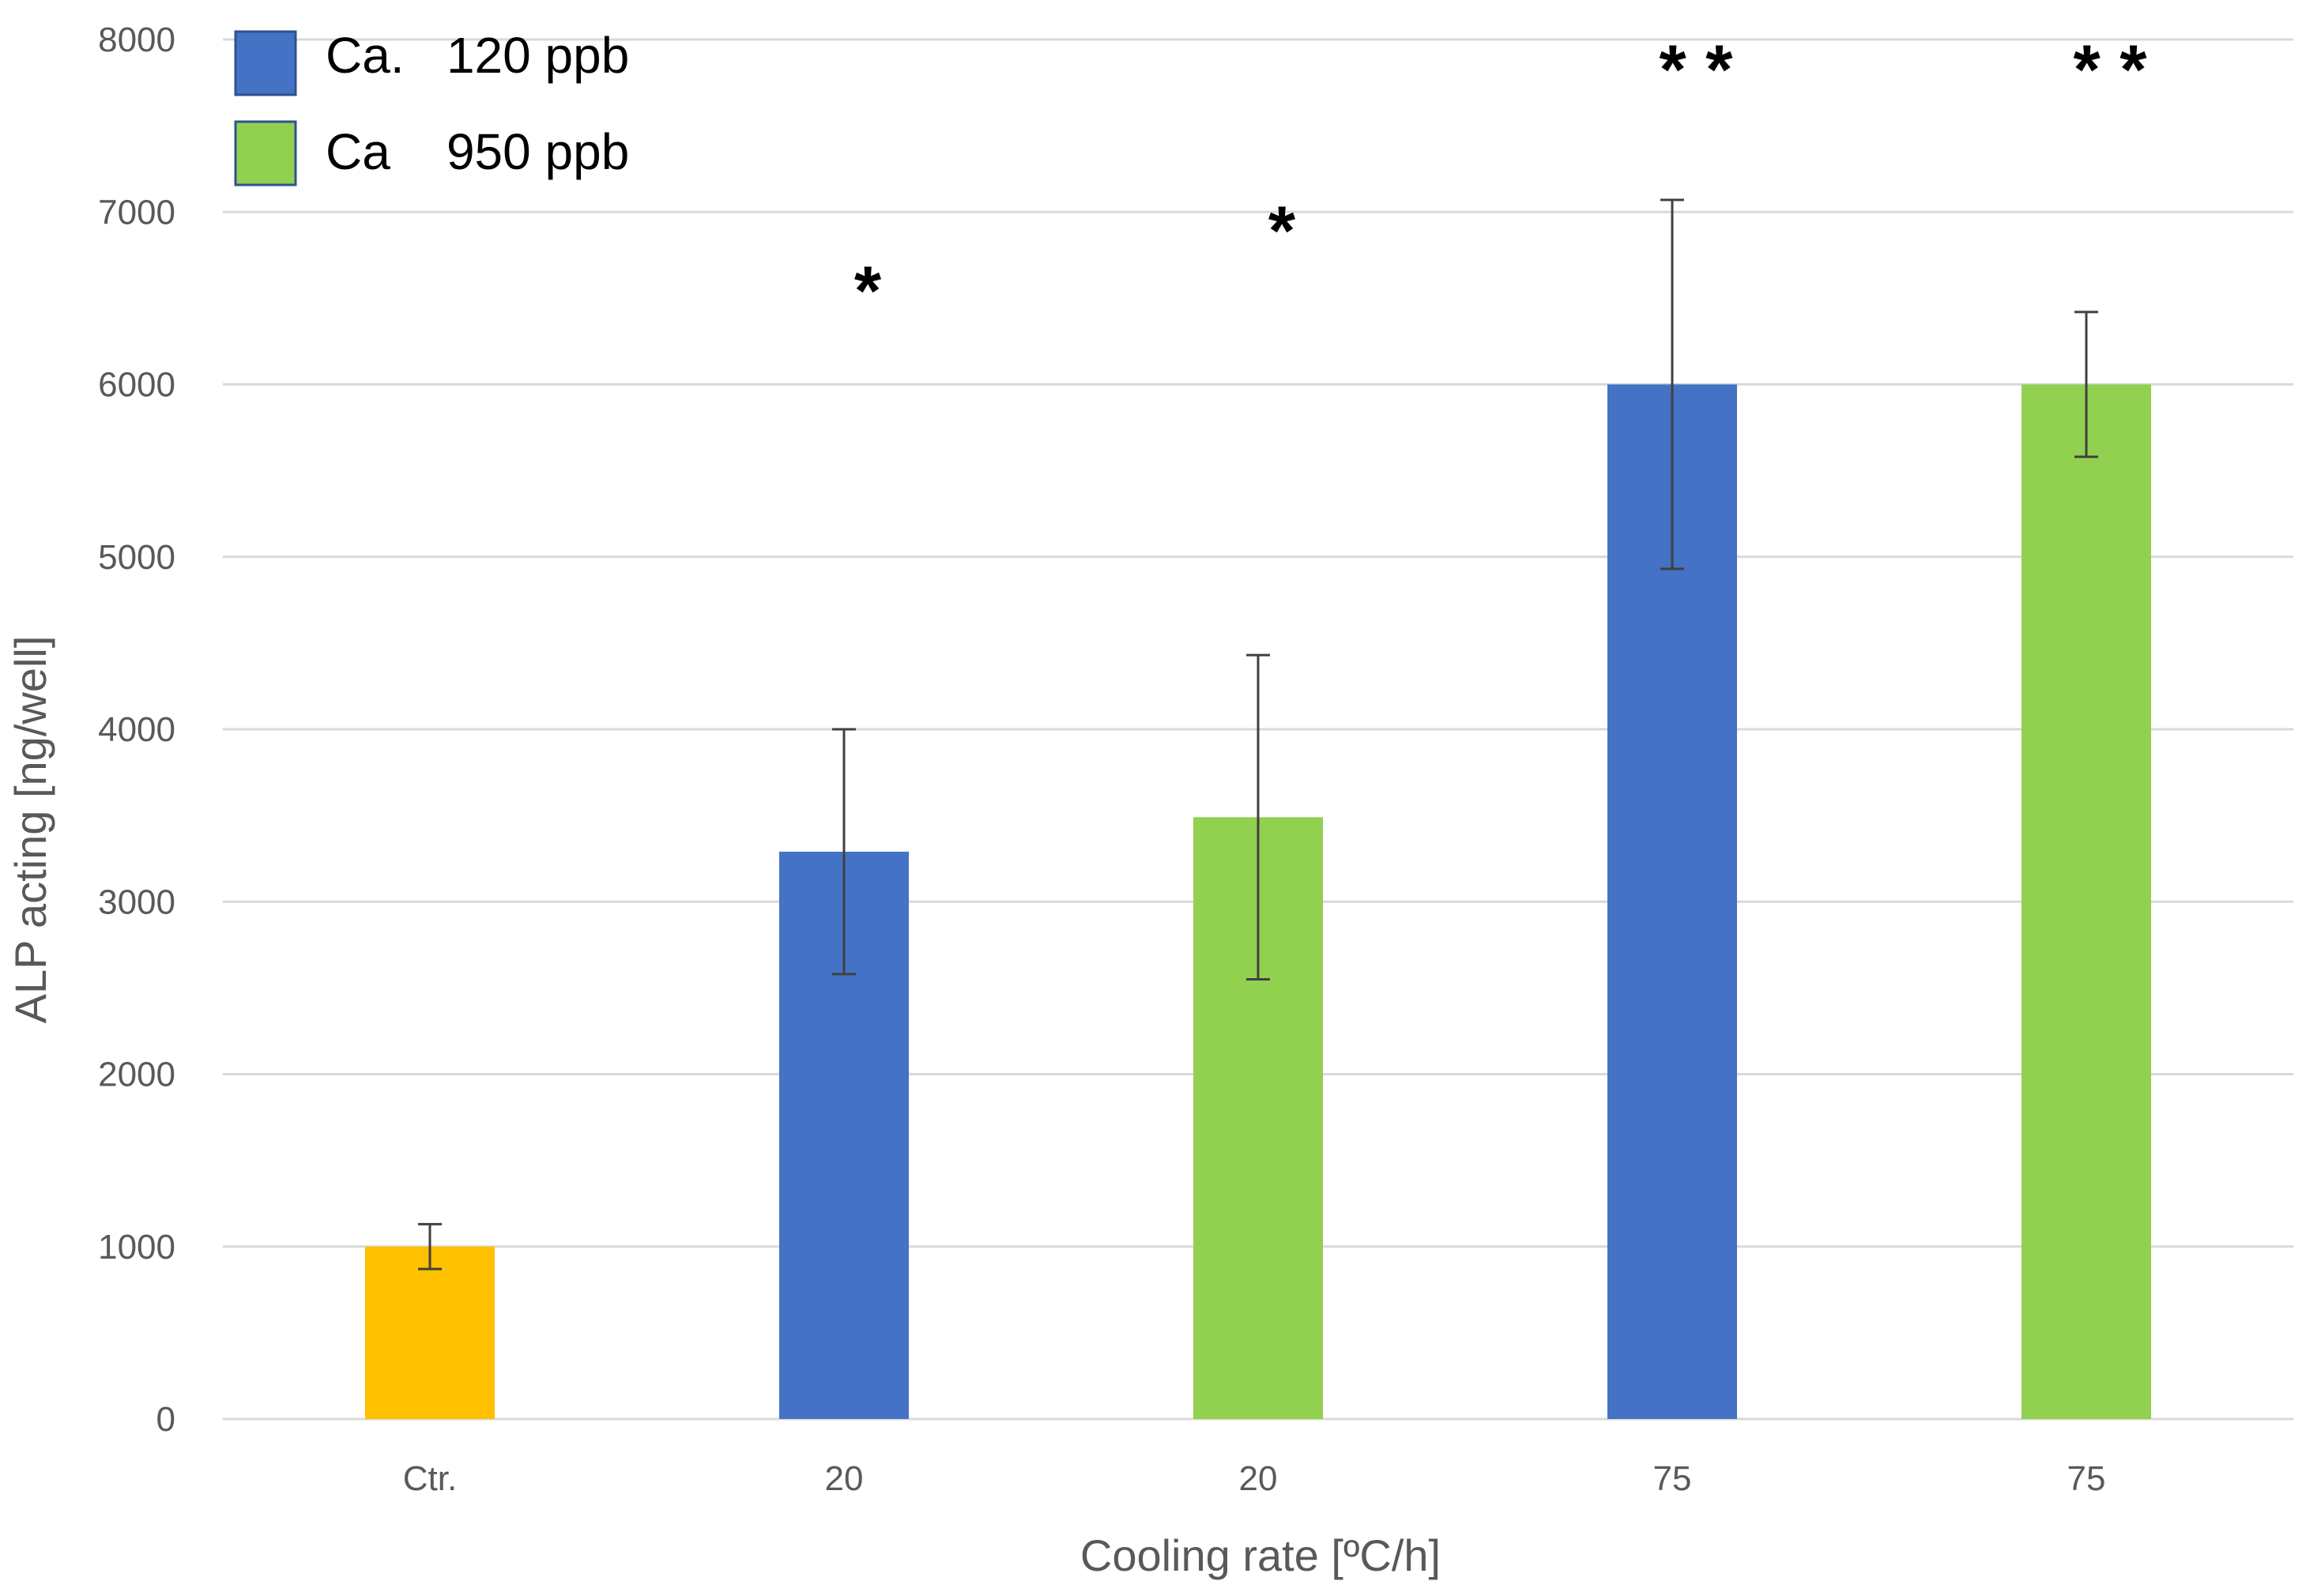  I want to click on y-tick-label: 5000, so click(136, 557).